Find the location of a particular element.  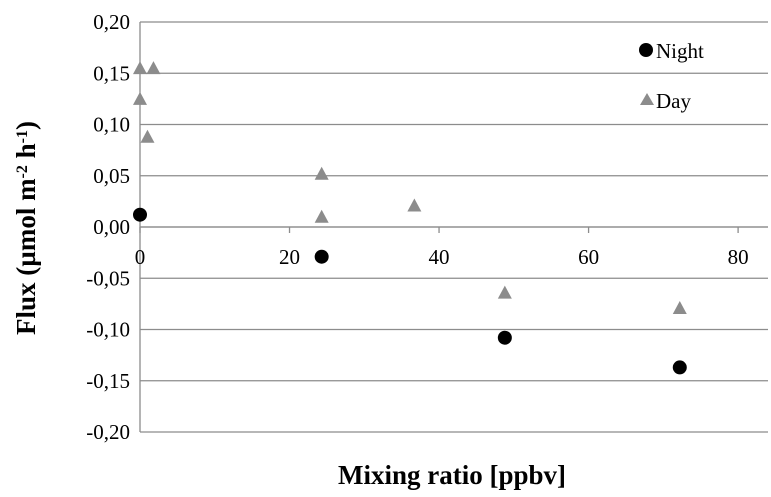

y-axis-title-base: Flux (µmol m is located at coordinates (26, 256).